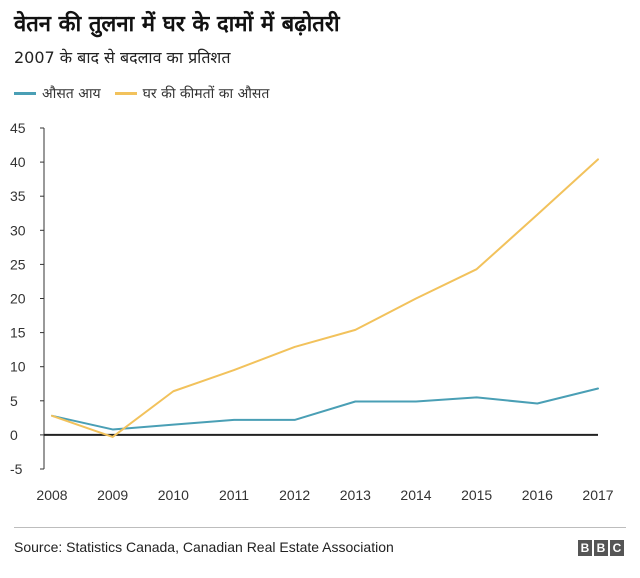 This screenshot has height=578, width=640. What do you see at coordinates (14, 435) in the screenshot?
I see `y-tick-label: 0` at bounding box center [14, 435].